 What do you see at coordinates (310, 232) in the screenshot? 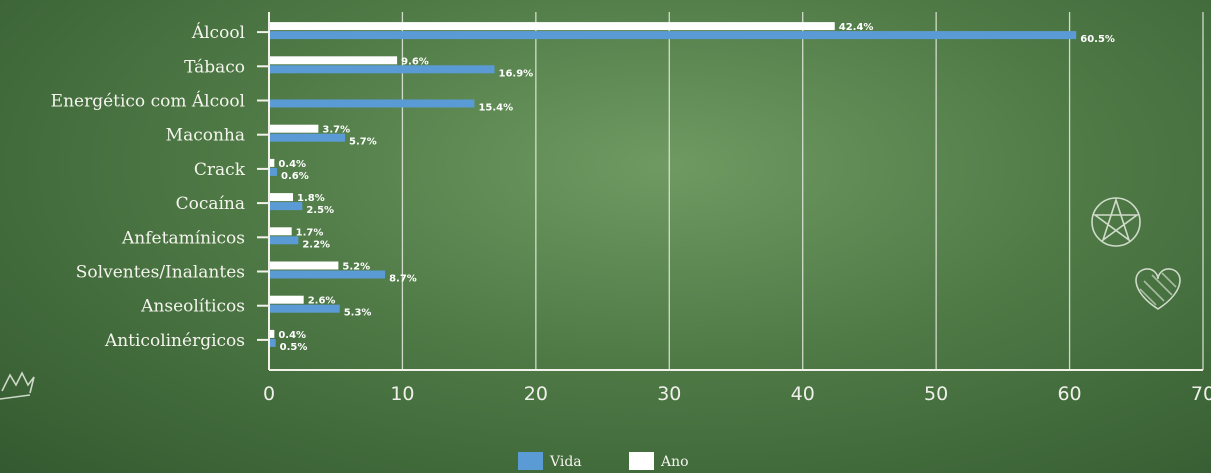
I see `value-label-ano: 1.7%` at bounding box center [310, 232].